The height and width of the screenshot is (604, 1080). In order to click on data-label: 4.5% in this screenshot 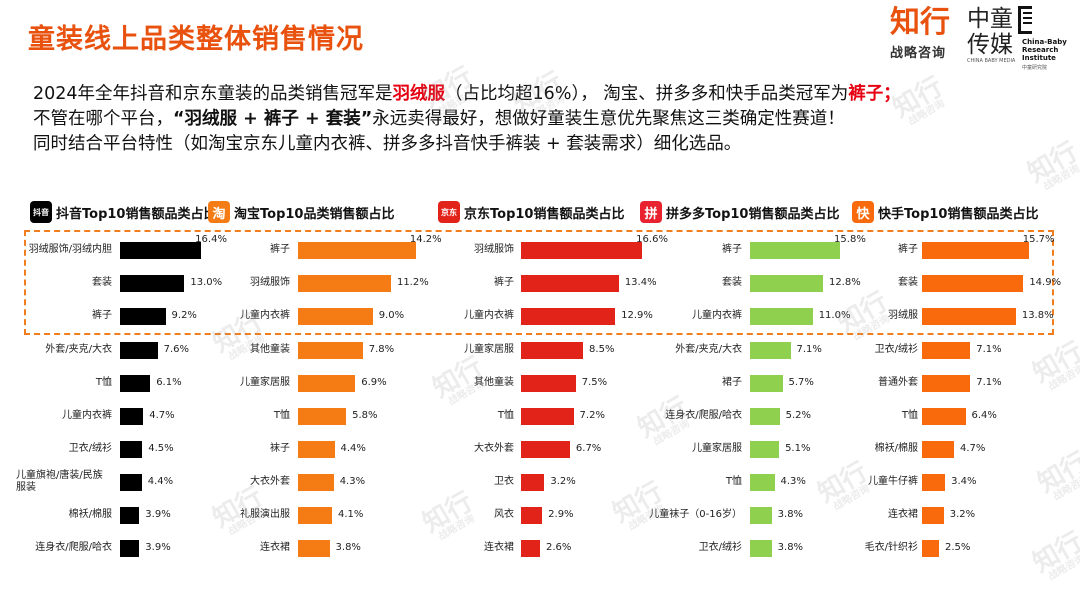, I will do `click(161, 448)`.